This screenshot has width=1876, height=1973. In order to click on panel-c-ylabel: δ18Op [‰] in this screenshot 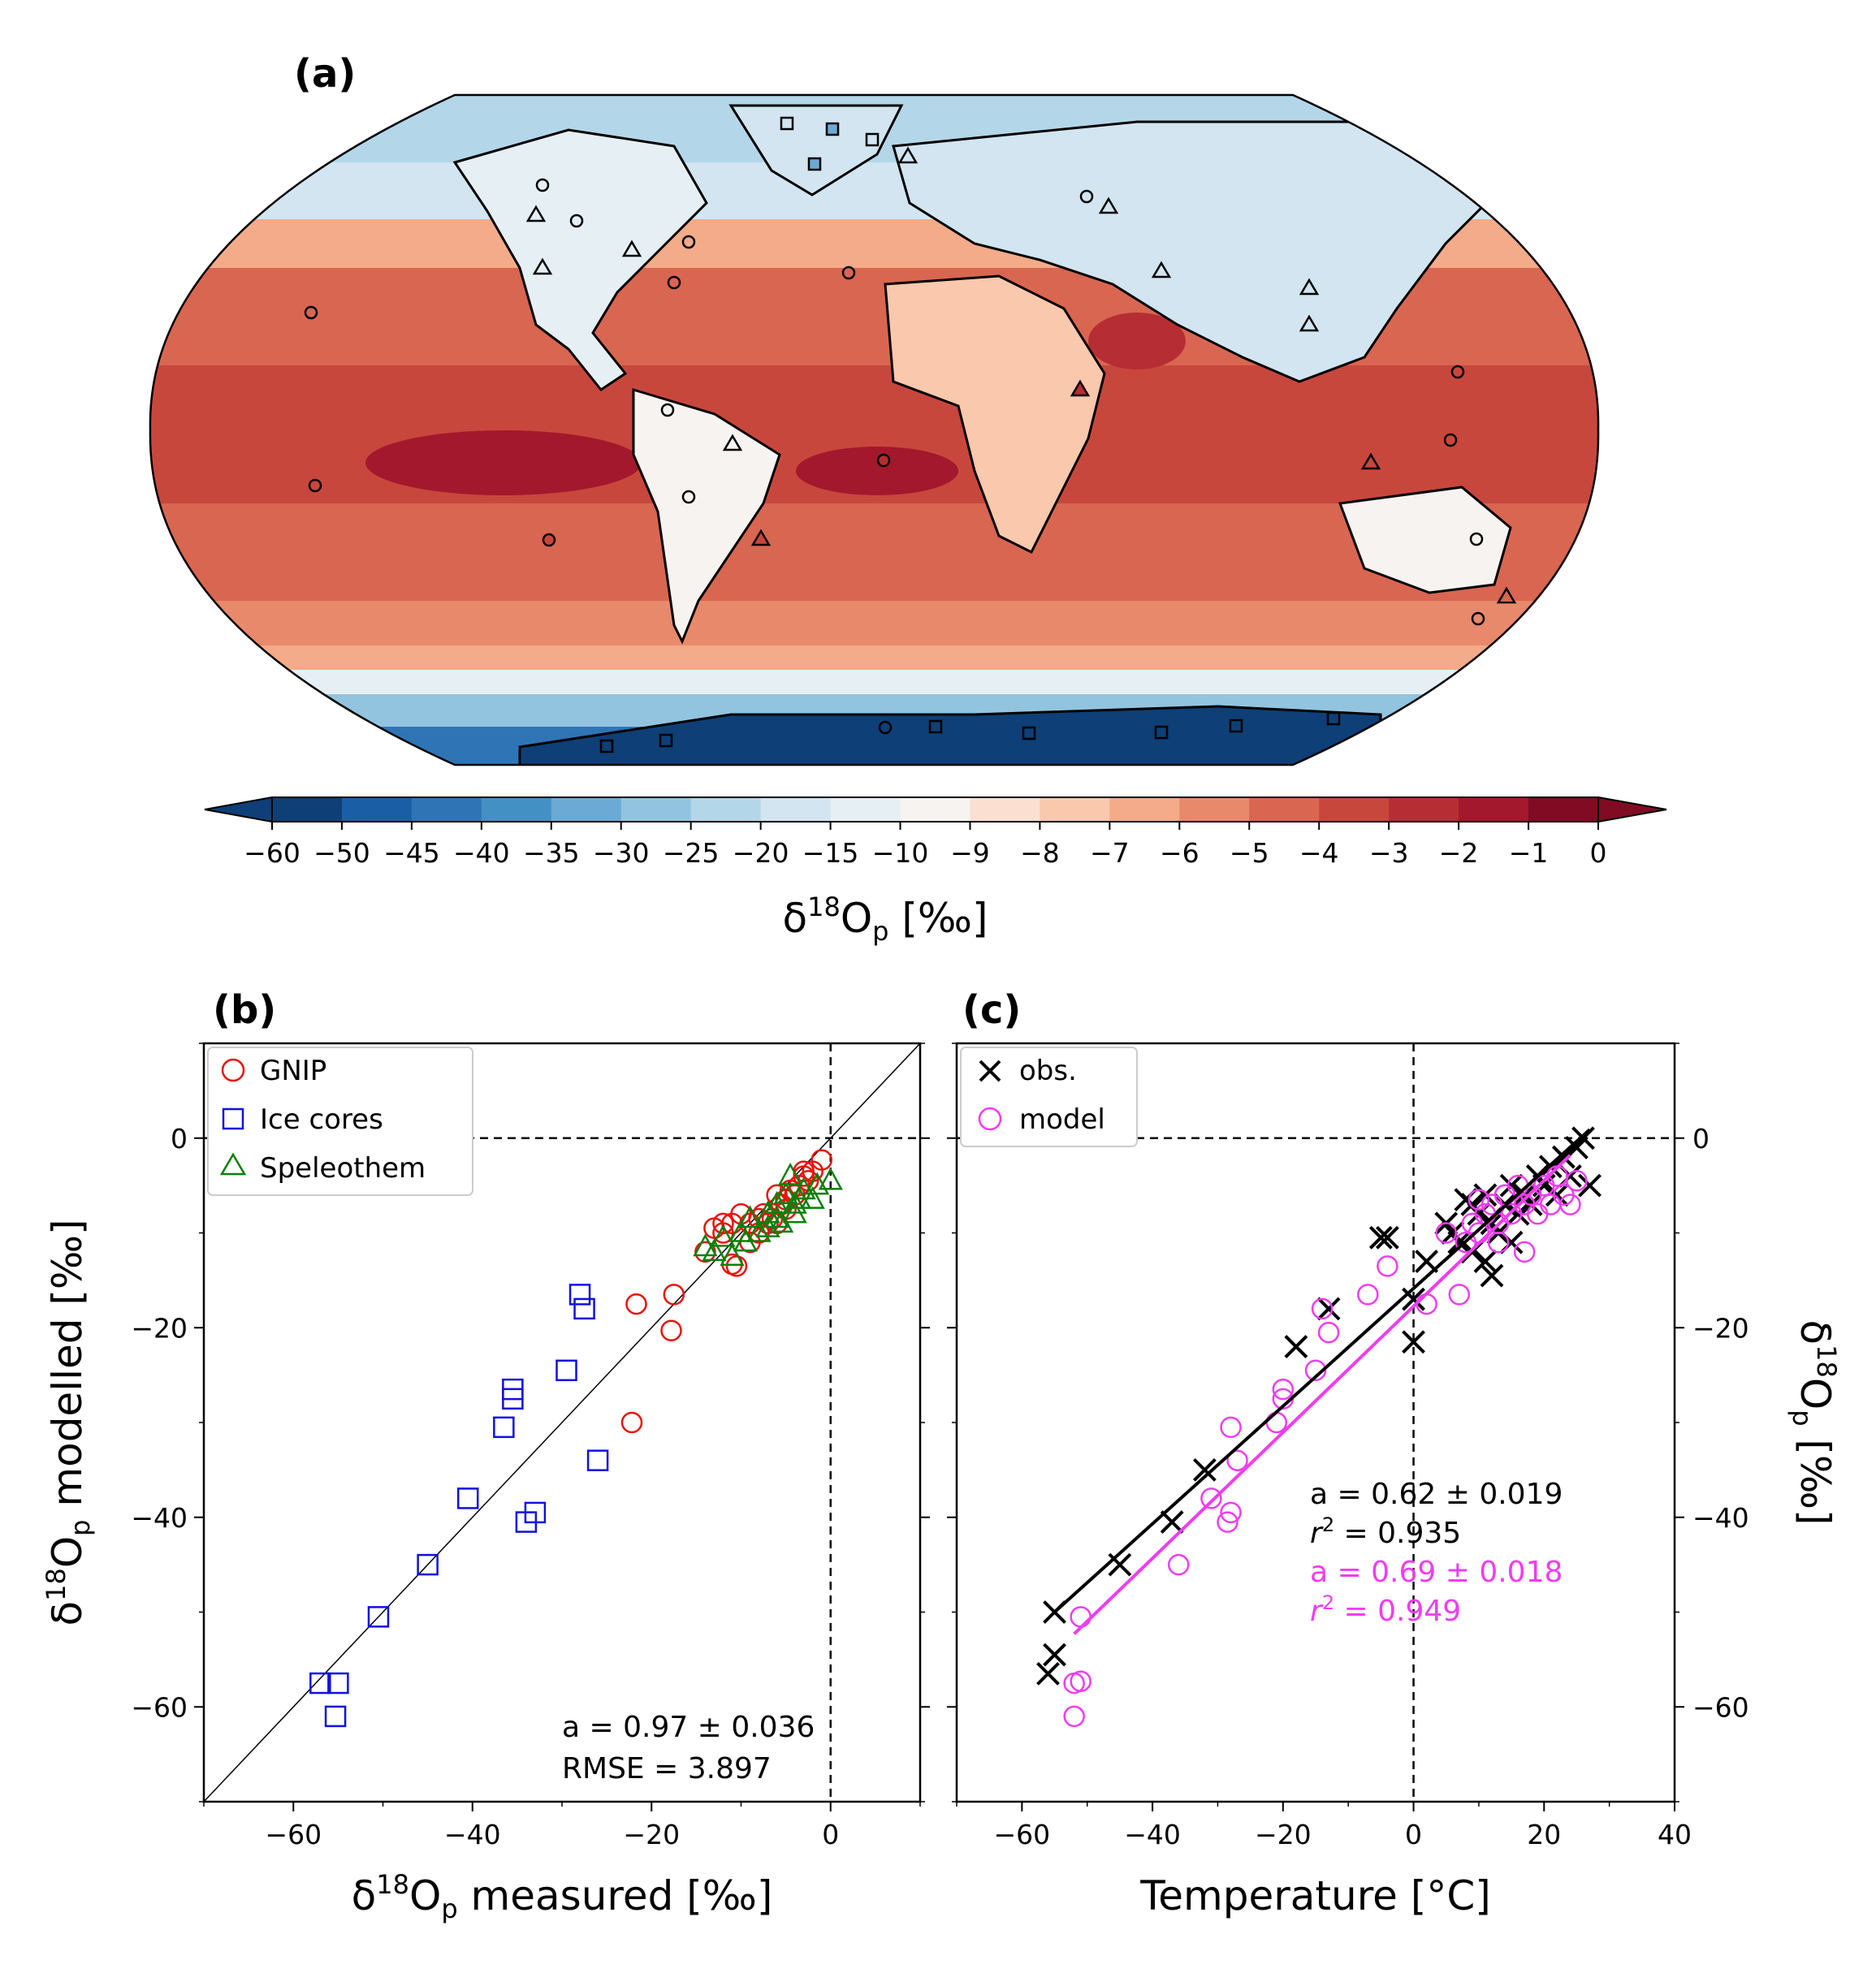, I will do `click(1814, 1423)`.